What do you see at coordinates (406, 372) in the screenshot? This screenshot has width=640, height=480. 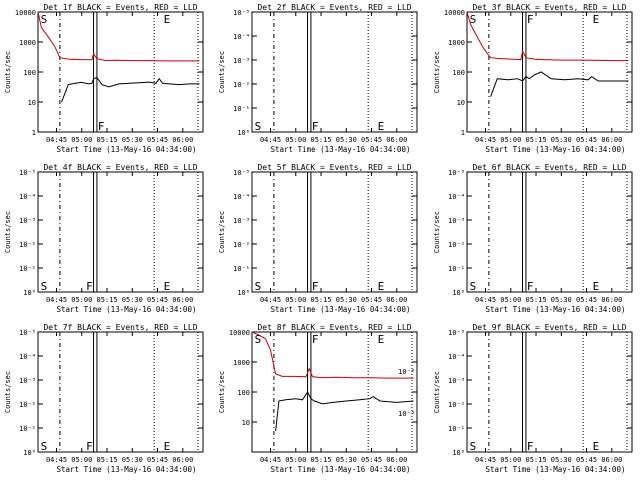 I see `y-tick-label-overlay: 10⁻⁴` at bounding box center [406, 372].